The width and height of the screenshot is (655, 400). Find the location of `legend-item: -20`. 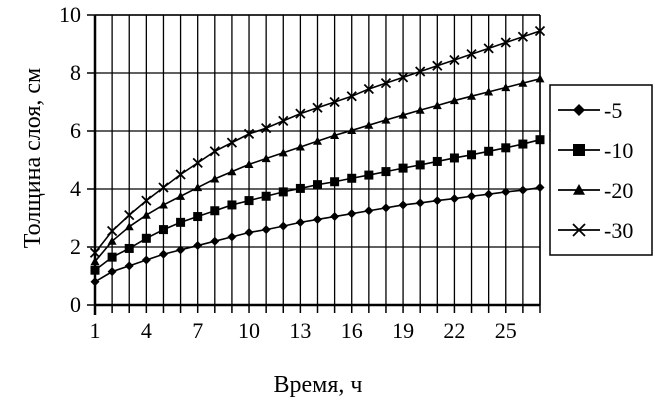

legend-item: -20 is located at coordinates (595, 190).